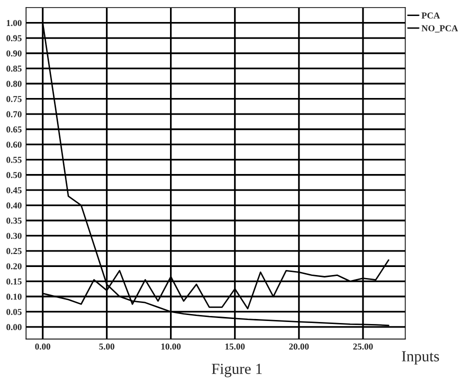 The height and width of the screenshot is (381, 474). I want to click on y-tick-label: 0.00, so click(14, 327).